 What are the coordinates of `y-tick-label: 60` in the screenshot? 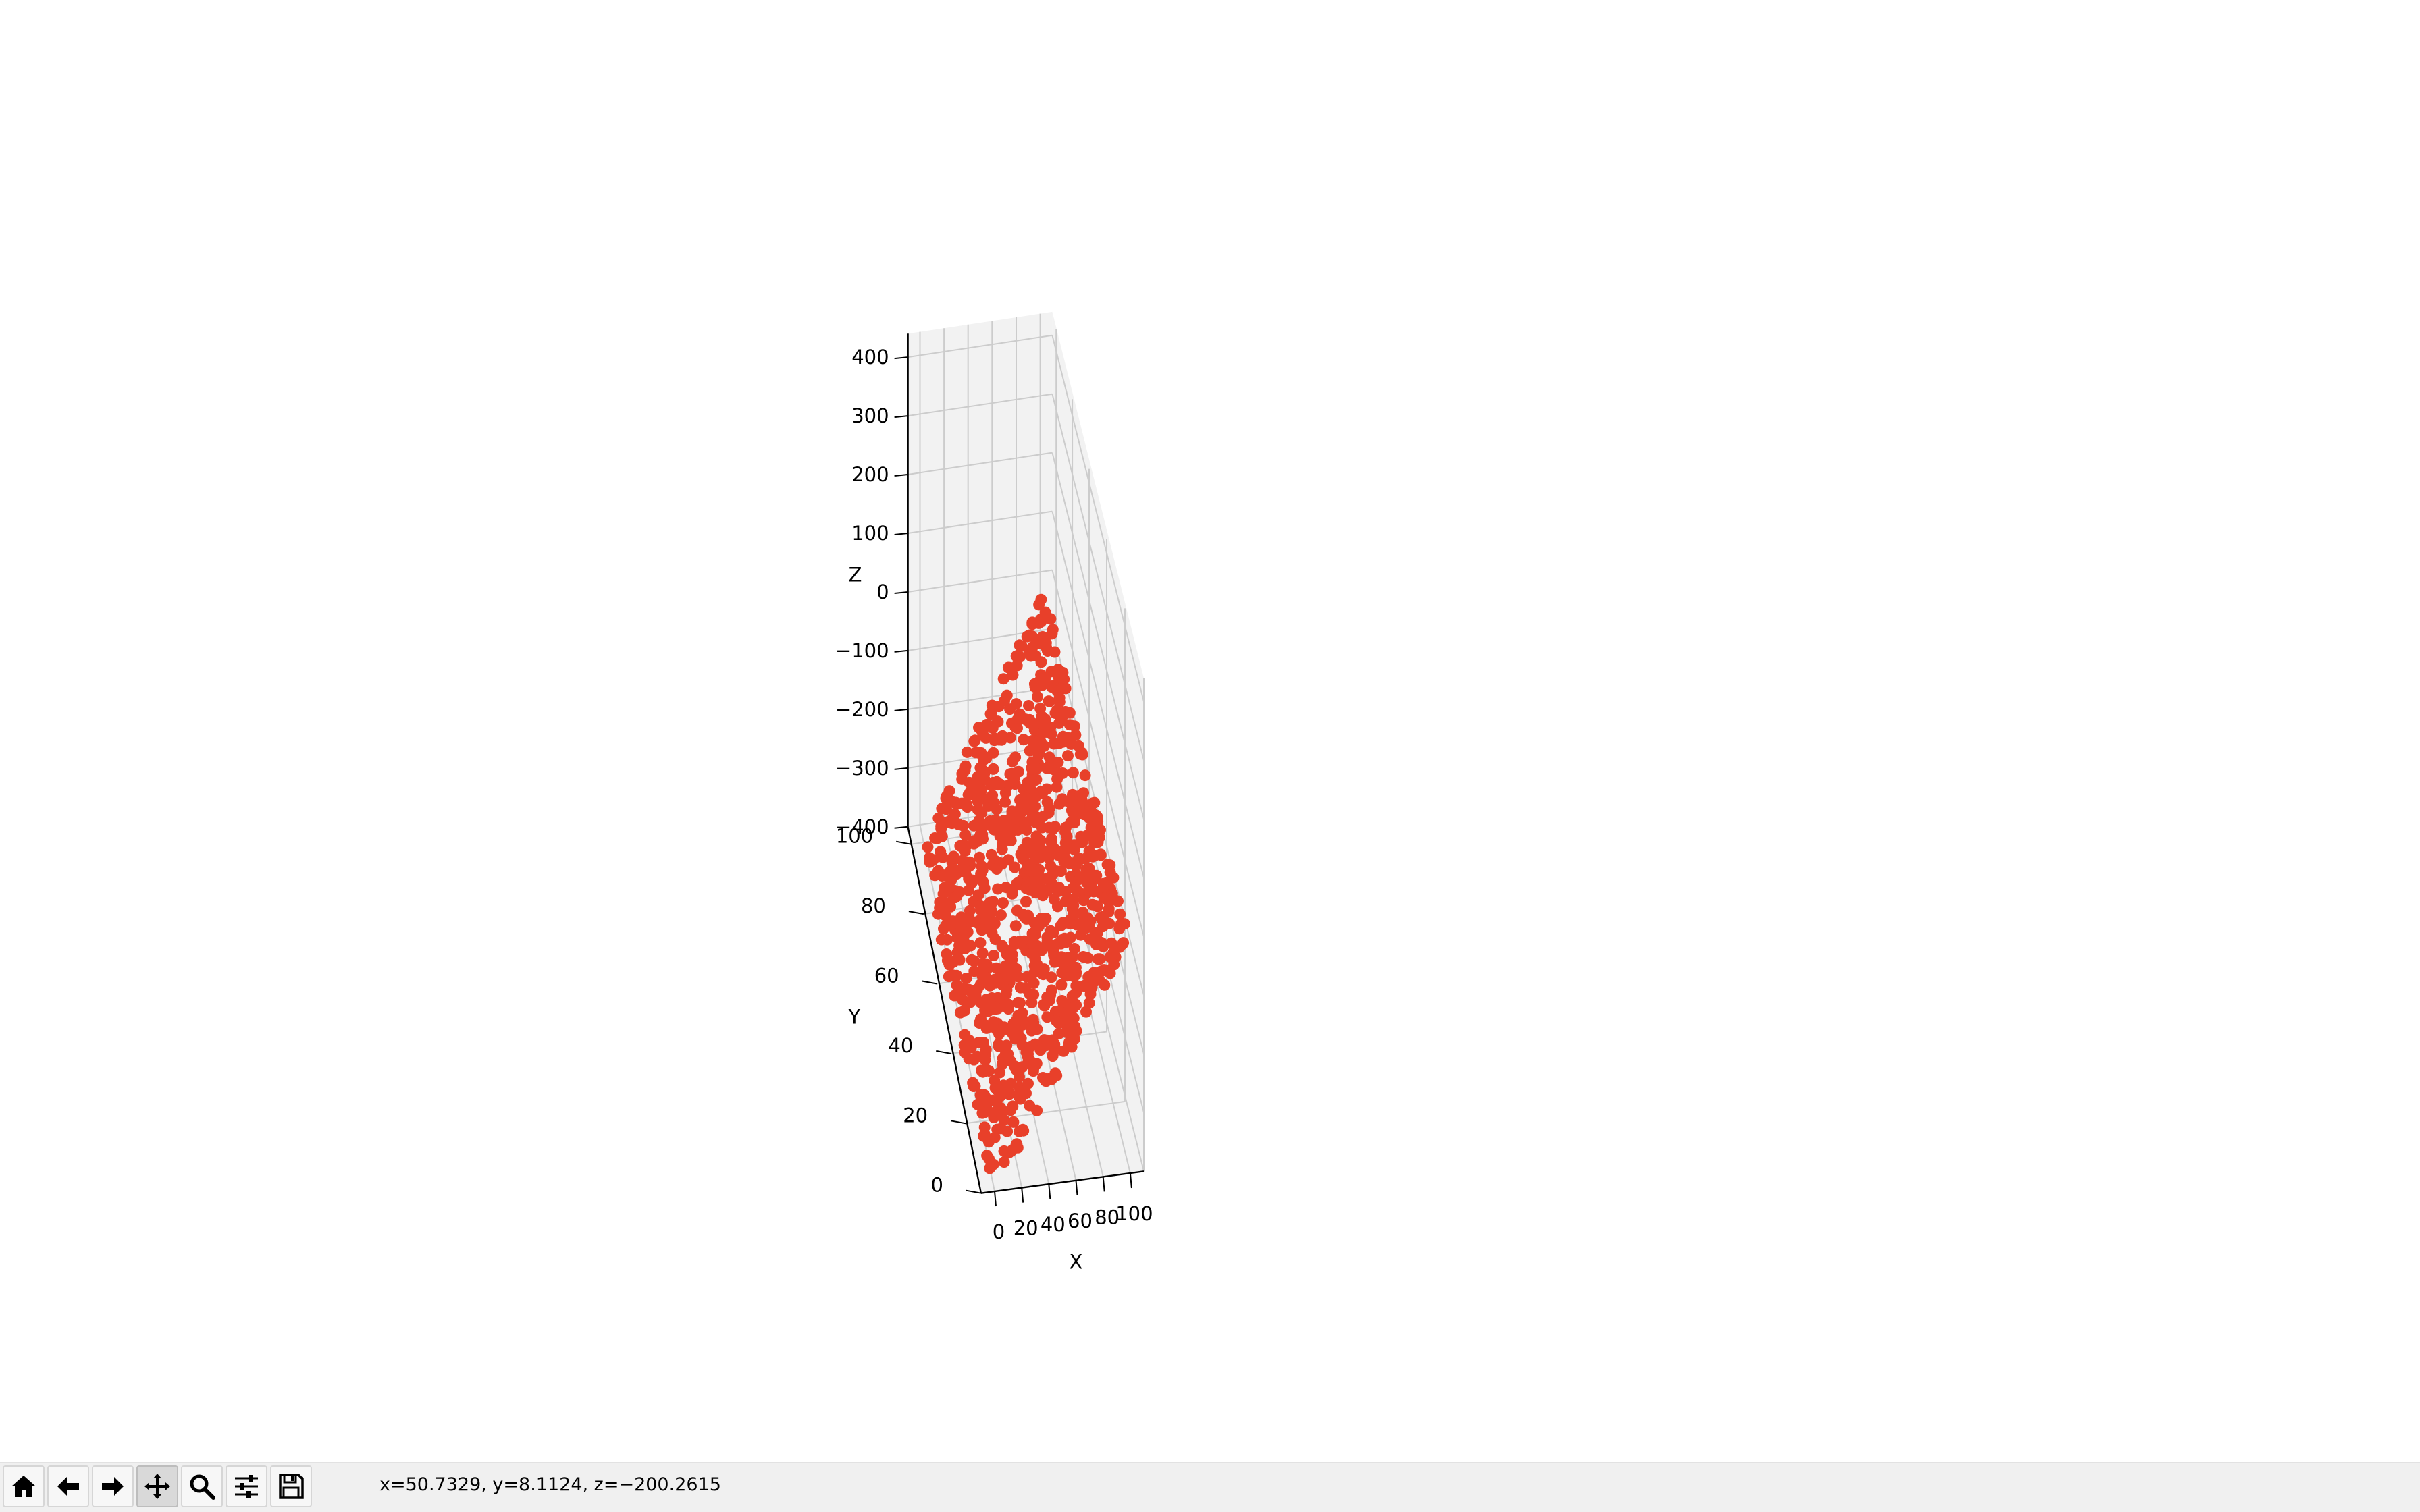 It's located at (886, 976).